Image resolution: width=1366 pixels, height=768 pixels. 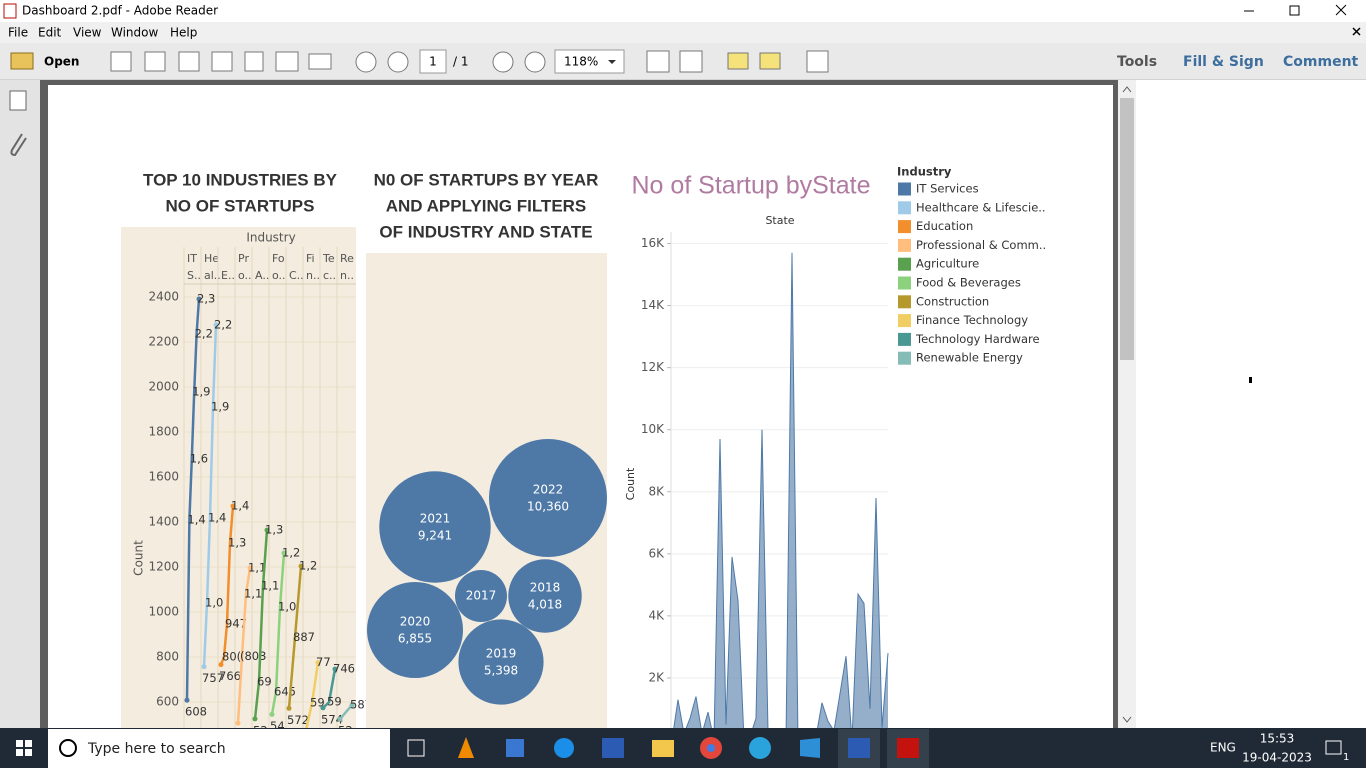 I want to click on value-label: 506, so click(x=247, y=735).